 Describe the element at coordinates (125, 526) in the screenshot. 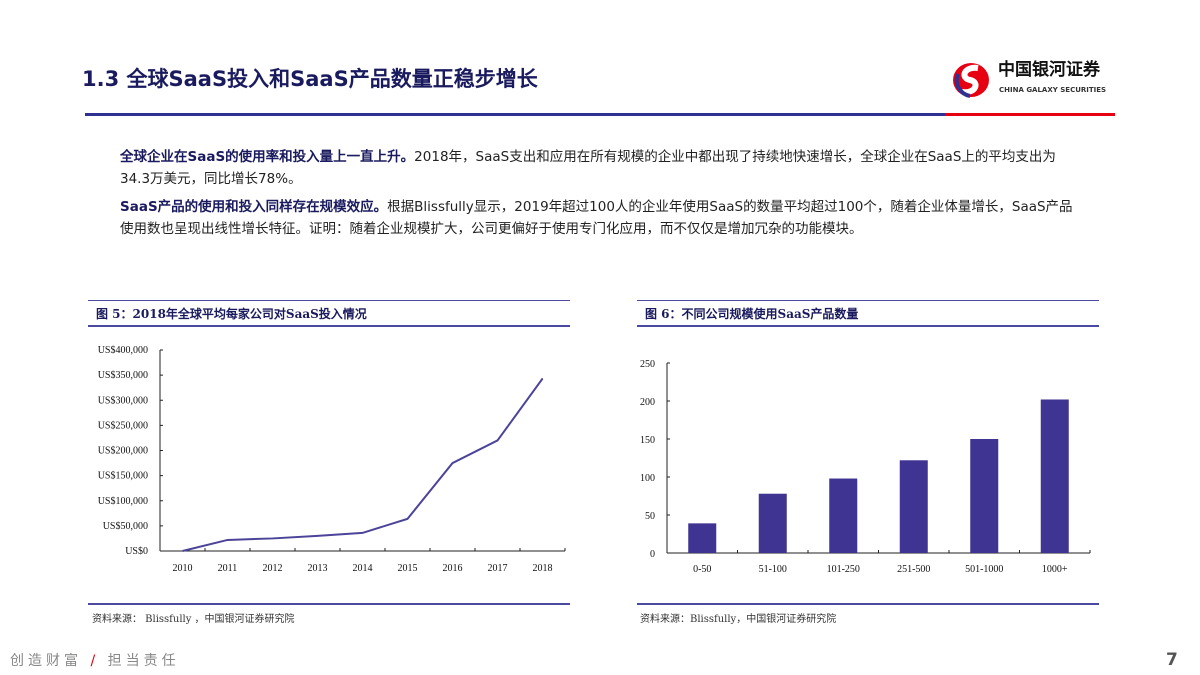

I see `y-tick-label: US$50,000` at that location.